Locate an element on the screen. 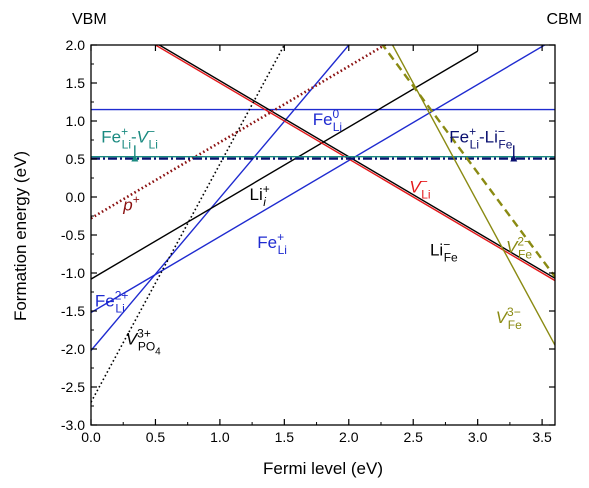  x-tick-label: 0.5 is located at coordinates (156, 437).